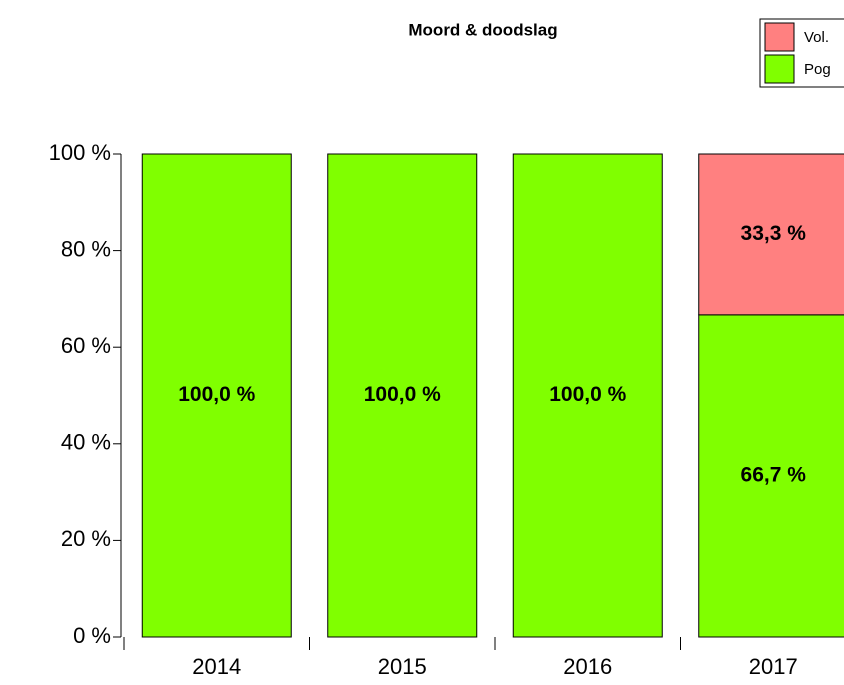 This screenshot has width=844, height=685. I want to click on x-tick-label: 2015, so click(402, 666).